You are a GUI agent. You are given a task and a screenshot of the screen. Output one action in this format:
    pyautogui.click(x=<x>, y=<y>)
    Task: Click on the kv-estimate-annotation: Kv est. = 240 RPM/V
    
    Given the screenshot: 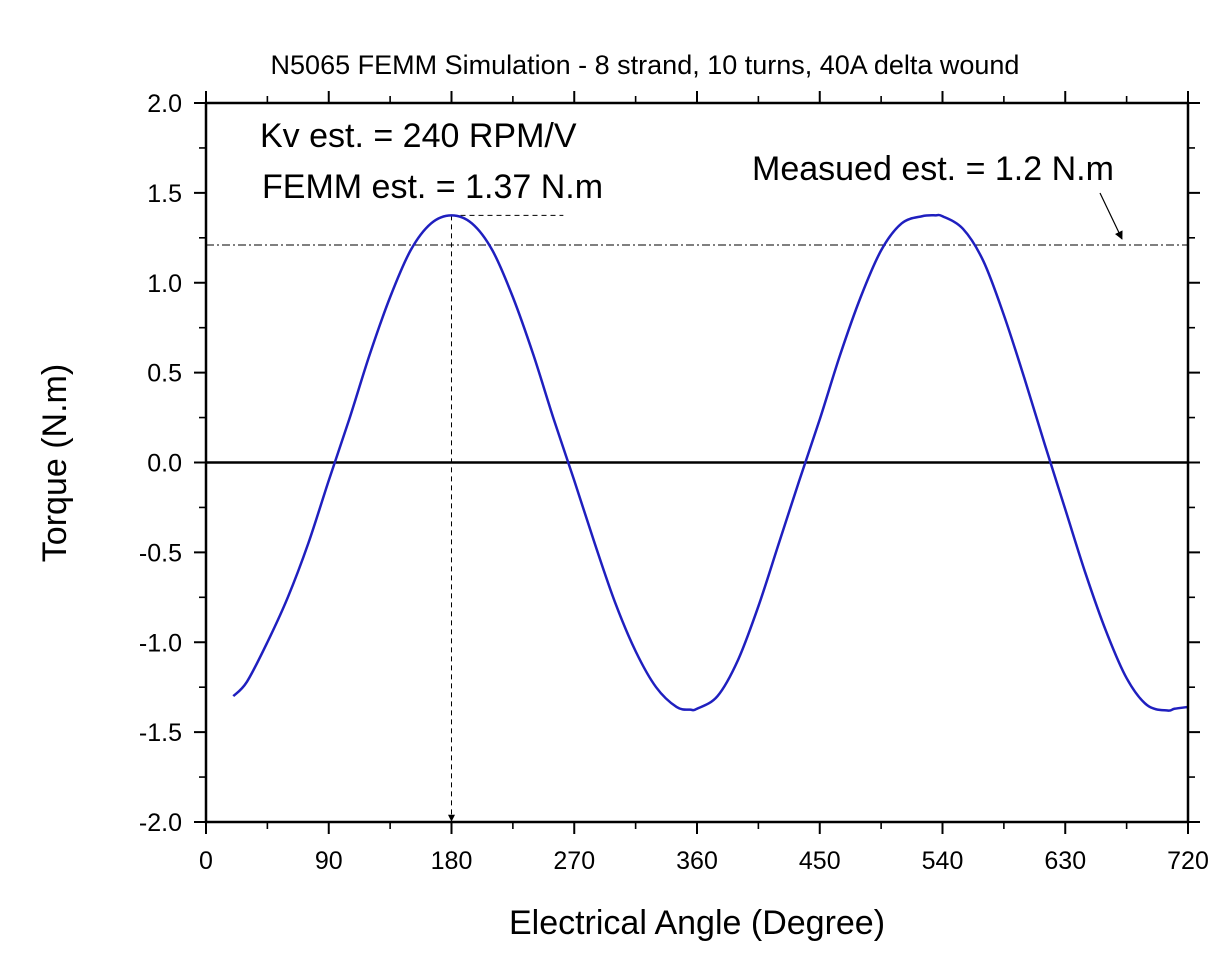 What is the action you would take?
    pyautogui.click(x=418, y=136)
    